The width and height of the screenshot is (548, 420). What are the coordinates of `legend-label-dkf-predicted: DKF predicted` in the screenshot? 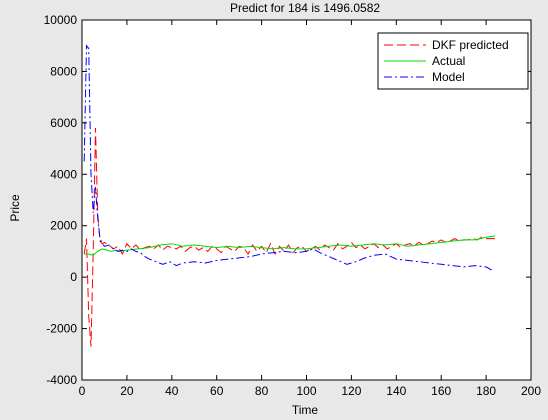 It's located at (470, 45).